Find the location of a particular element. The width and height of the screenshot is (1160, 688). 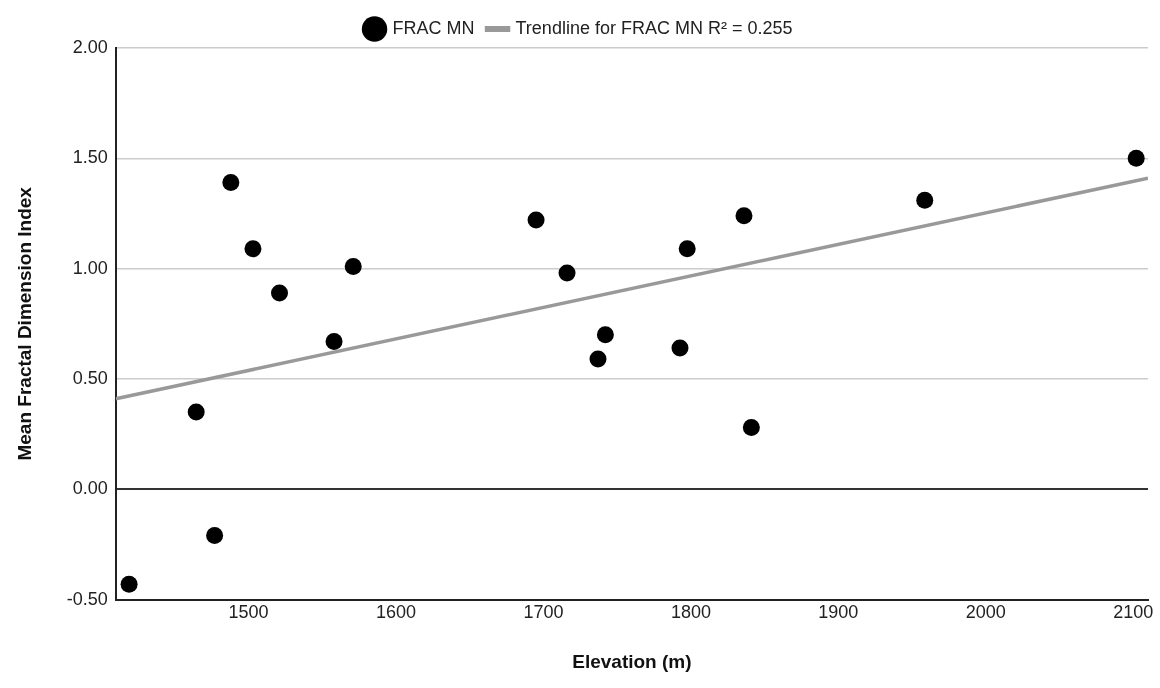

y-tick-label: 2.00 is located at coordinates (90, 46).